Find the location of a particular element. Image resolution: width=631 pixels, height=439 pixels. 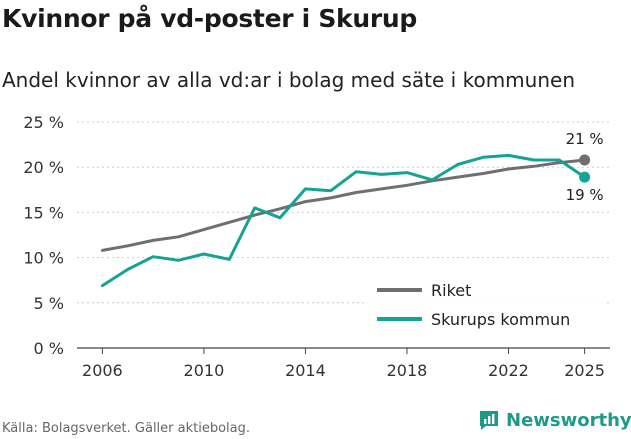

legend-label-skurup: Skurups kommun is located at coordinates (500, 319).